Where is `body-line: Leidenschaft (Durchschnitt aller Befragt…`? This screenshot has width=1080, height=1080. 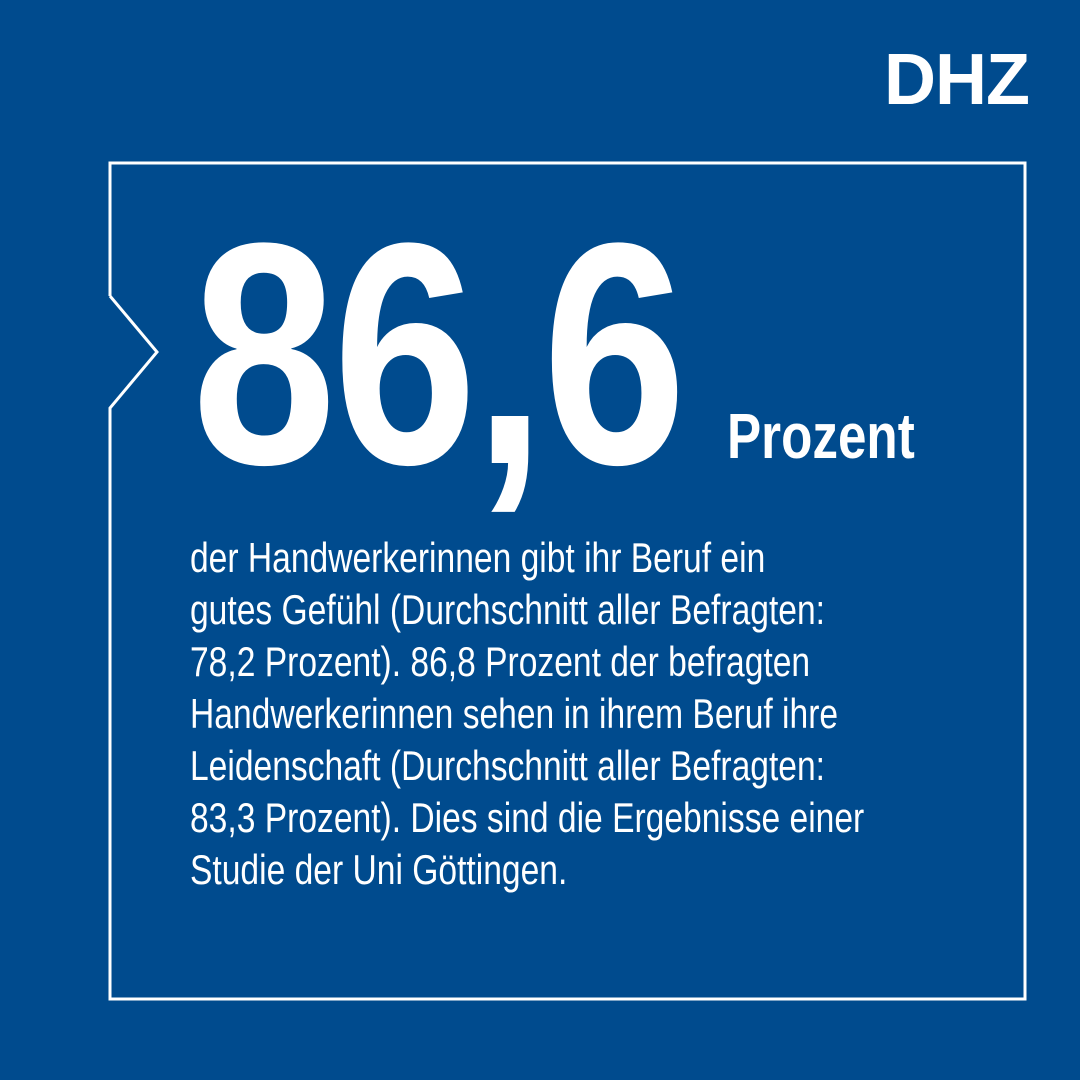
body-line: Leidenschaft (Durchschnitt aller Befragt… is located at coordinates (508, 765).